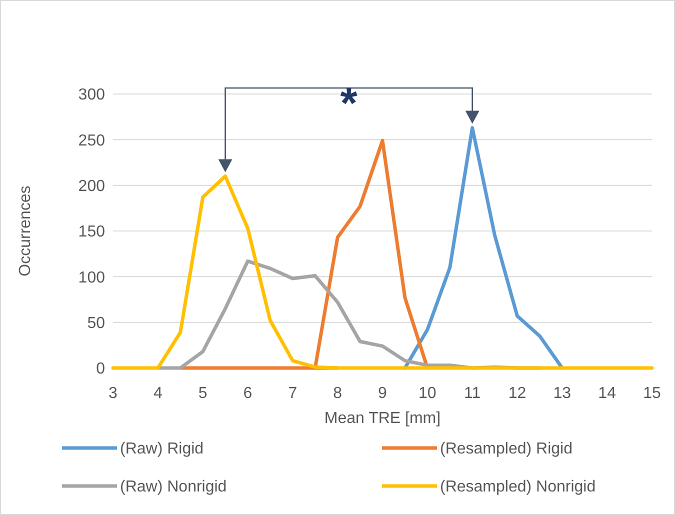  I want to click on y-tick-label: 250, so click(92, 141).